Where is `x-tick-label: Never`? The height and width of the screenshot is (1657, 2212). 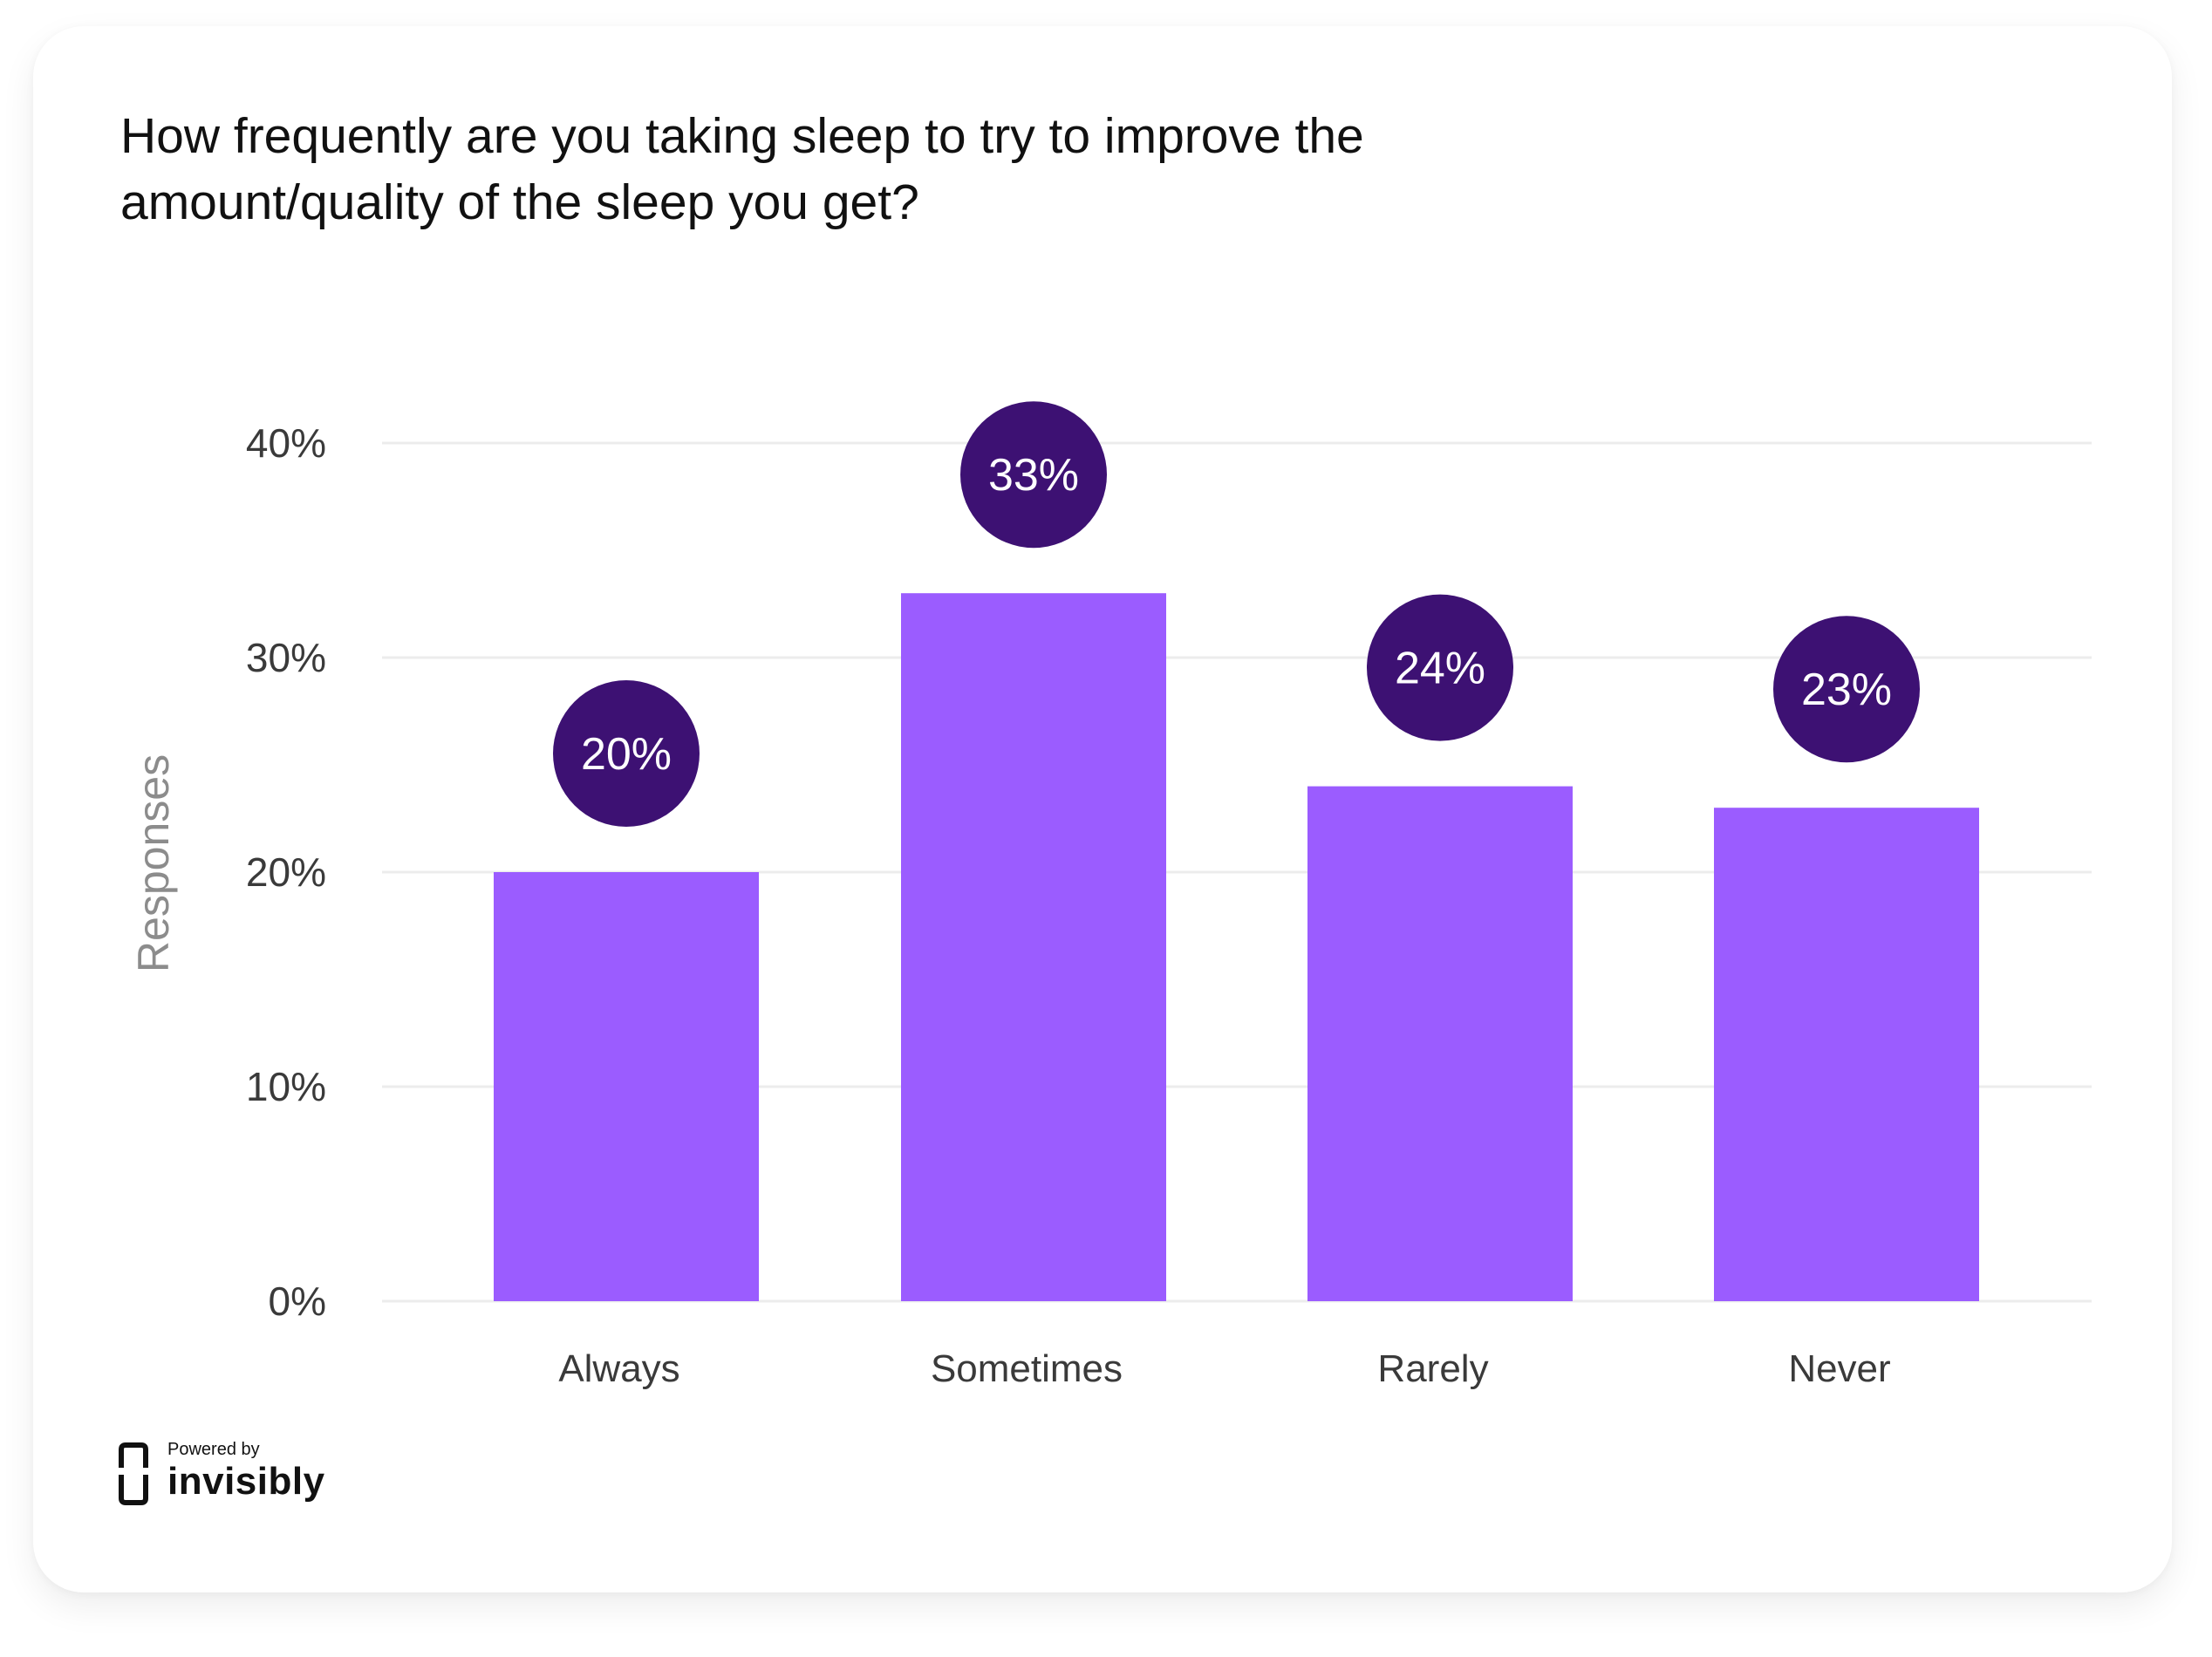
x-tick-label: Never is located at coordinates (1839, 1368).